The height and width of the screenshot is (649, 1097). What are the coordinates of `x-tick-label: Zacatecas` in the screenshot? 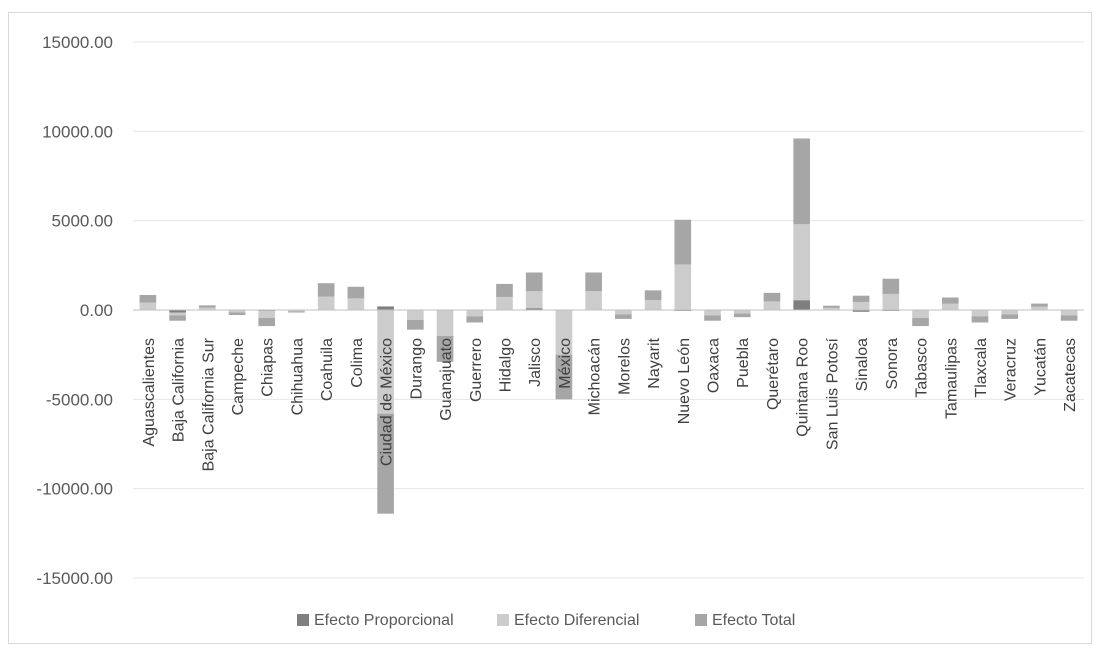 It's located at (1070, 375).